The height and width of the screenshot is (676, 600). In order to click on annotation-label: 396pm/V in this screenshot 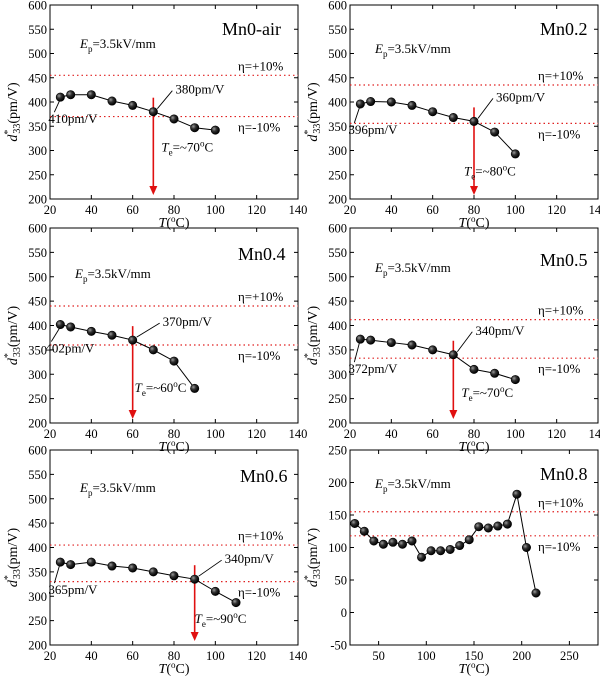, I will do `click(373, 129)`.